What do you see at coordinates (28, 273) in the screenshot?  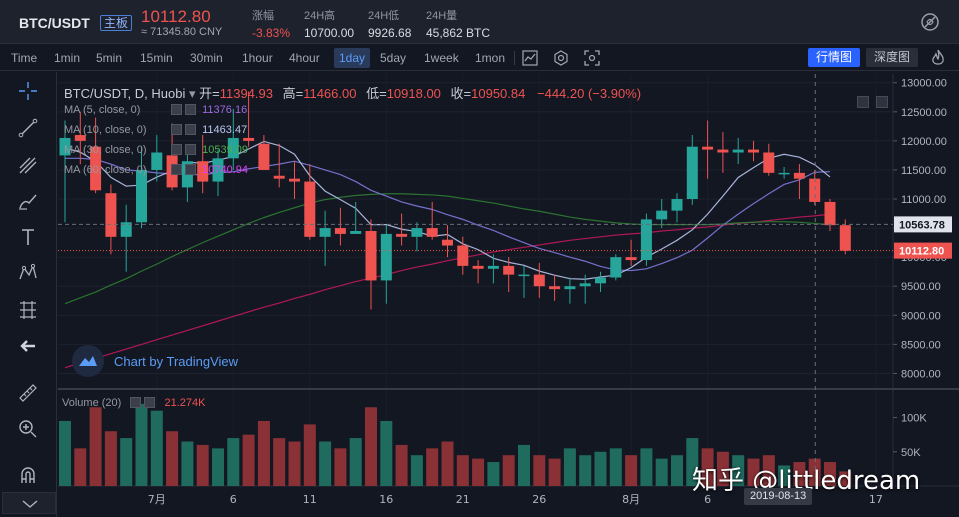 I see `pattern-icon` at bounding box center [28, 273].